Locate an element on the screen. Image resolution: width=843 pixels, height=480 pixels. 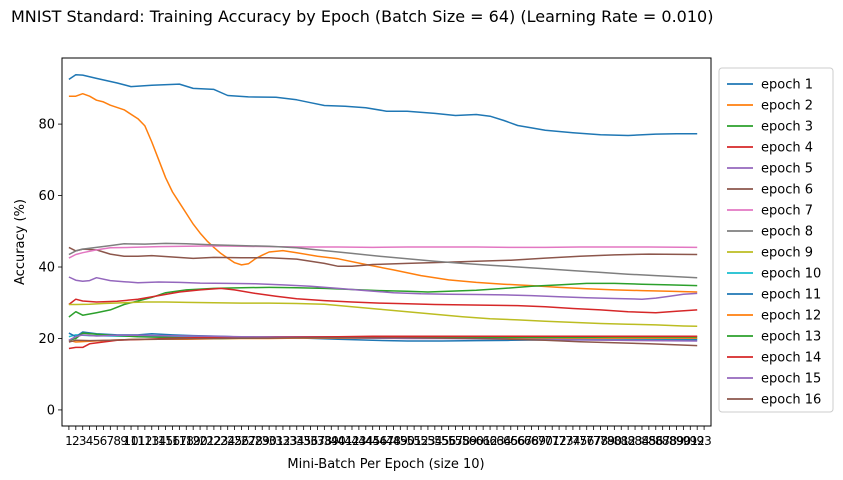
x-tick-label: 18 is located at coordinates (186, 441).